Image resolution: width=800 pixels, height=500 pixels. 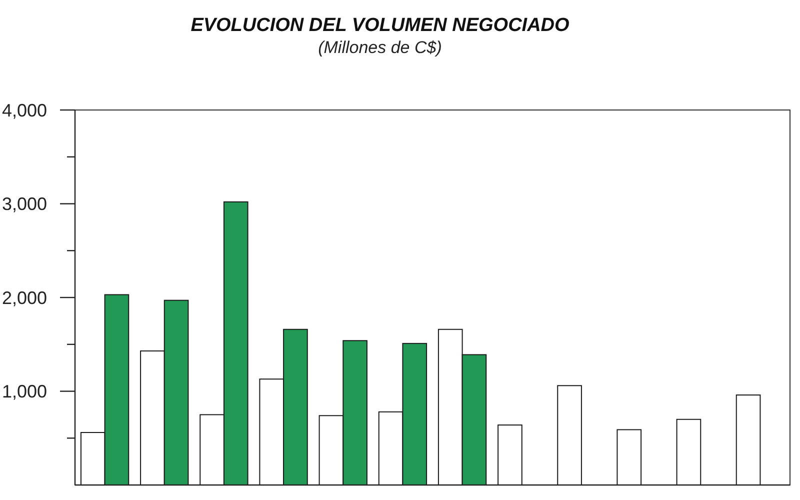 What do you see at coordinates (24, 110) in the screenshot?
I see `y-tick-label: 4,000` at bounding box center [24, 110].